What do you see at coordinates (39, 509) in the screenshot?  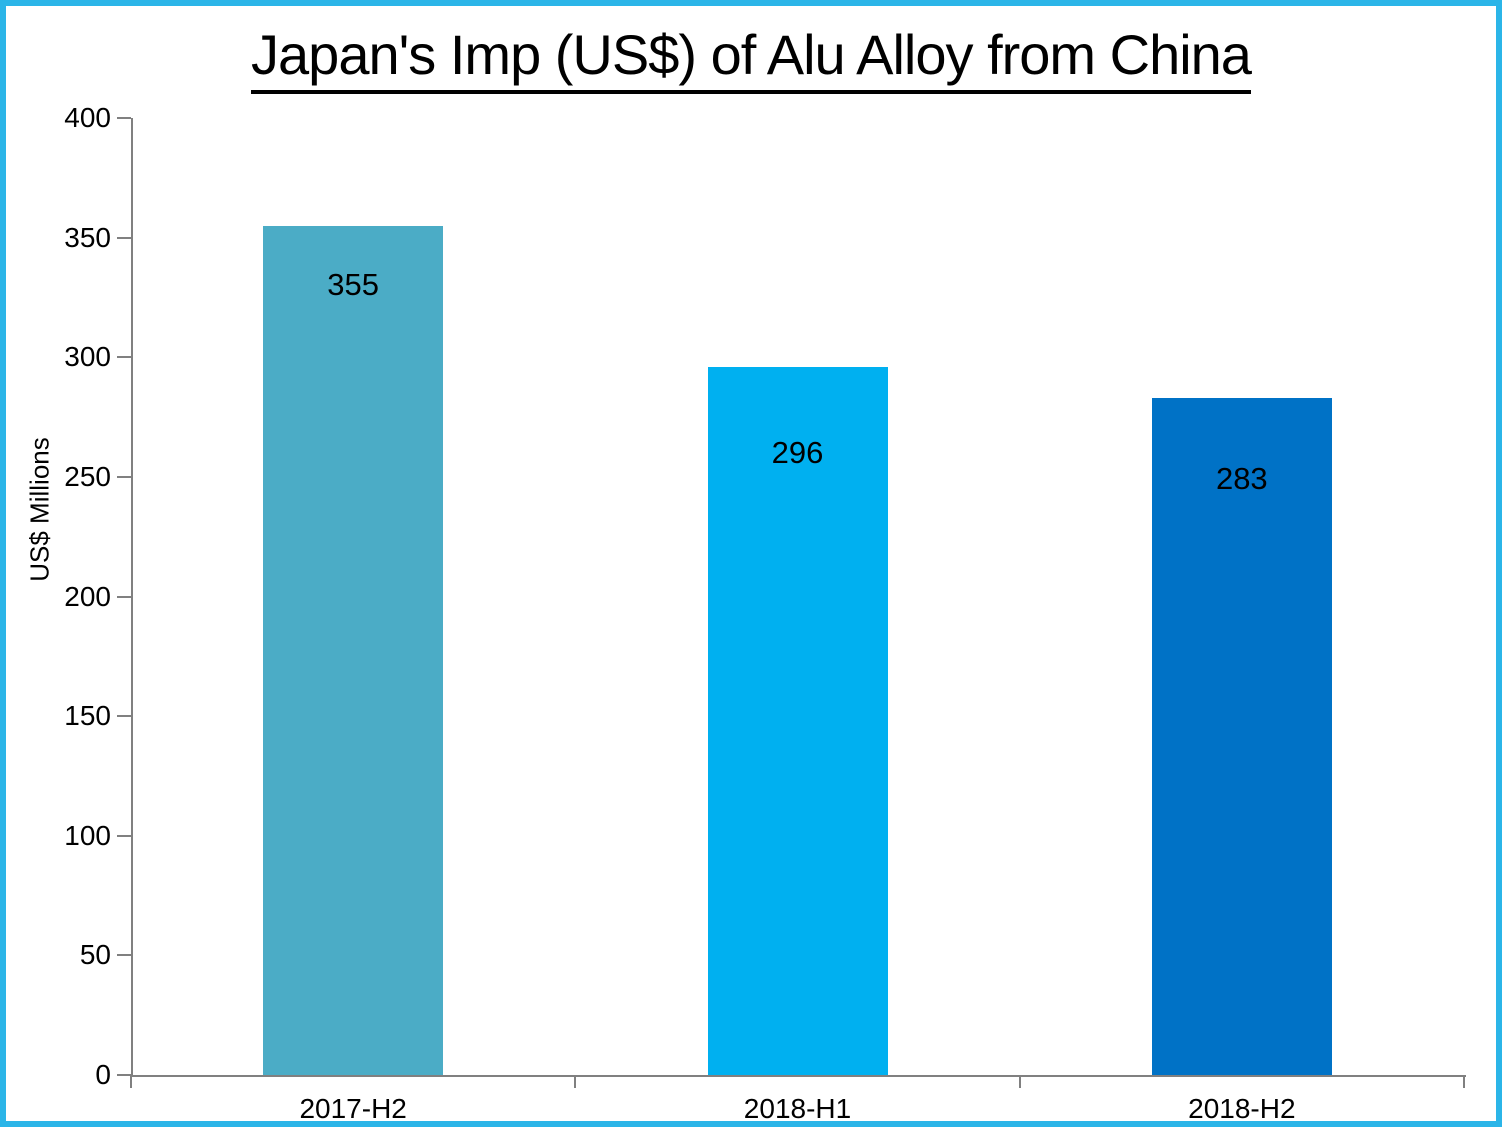 I see `y-axis-title: US$ Millions` at bounding box center [39, 509].